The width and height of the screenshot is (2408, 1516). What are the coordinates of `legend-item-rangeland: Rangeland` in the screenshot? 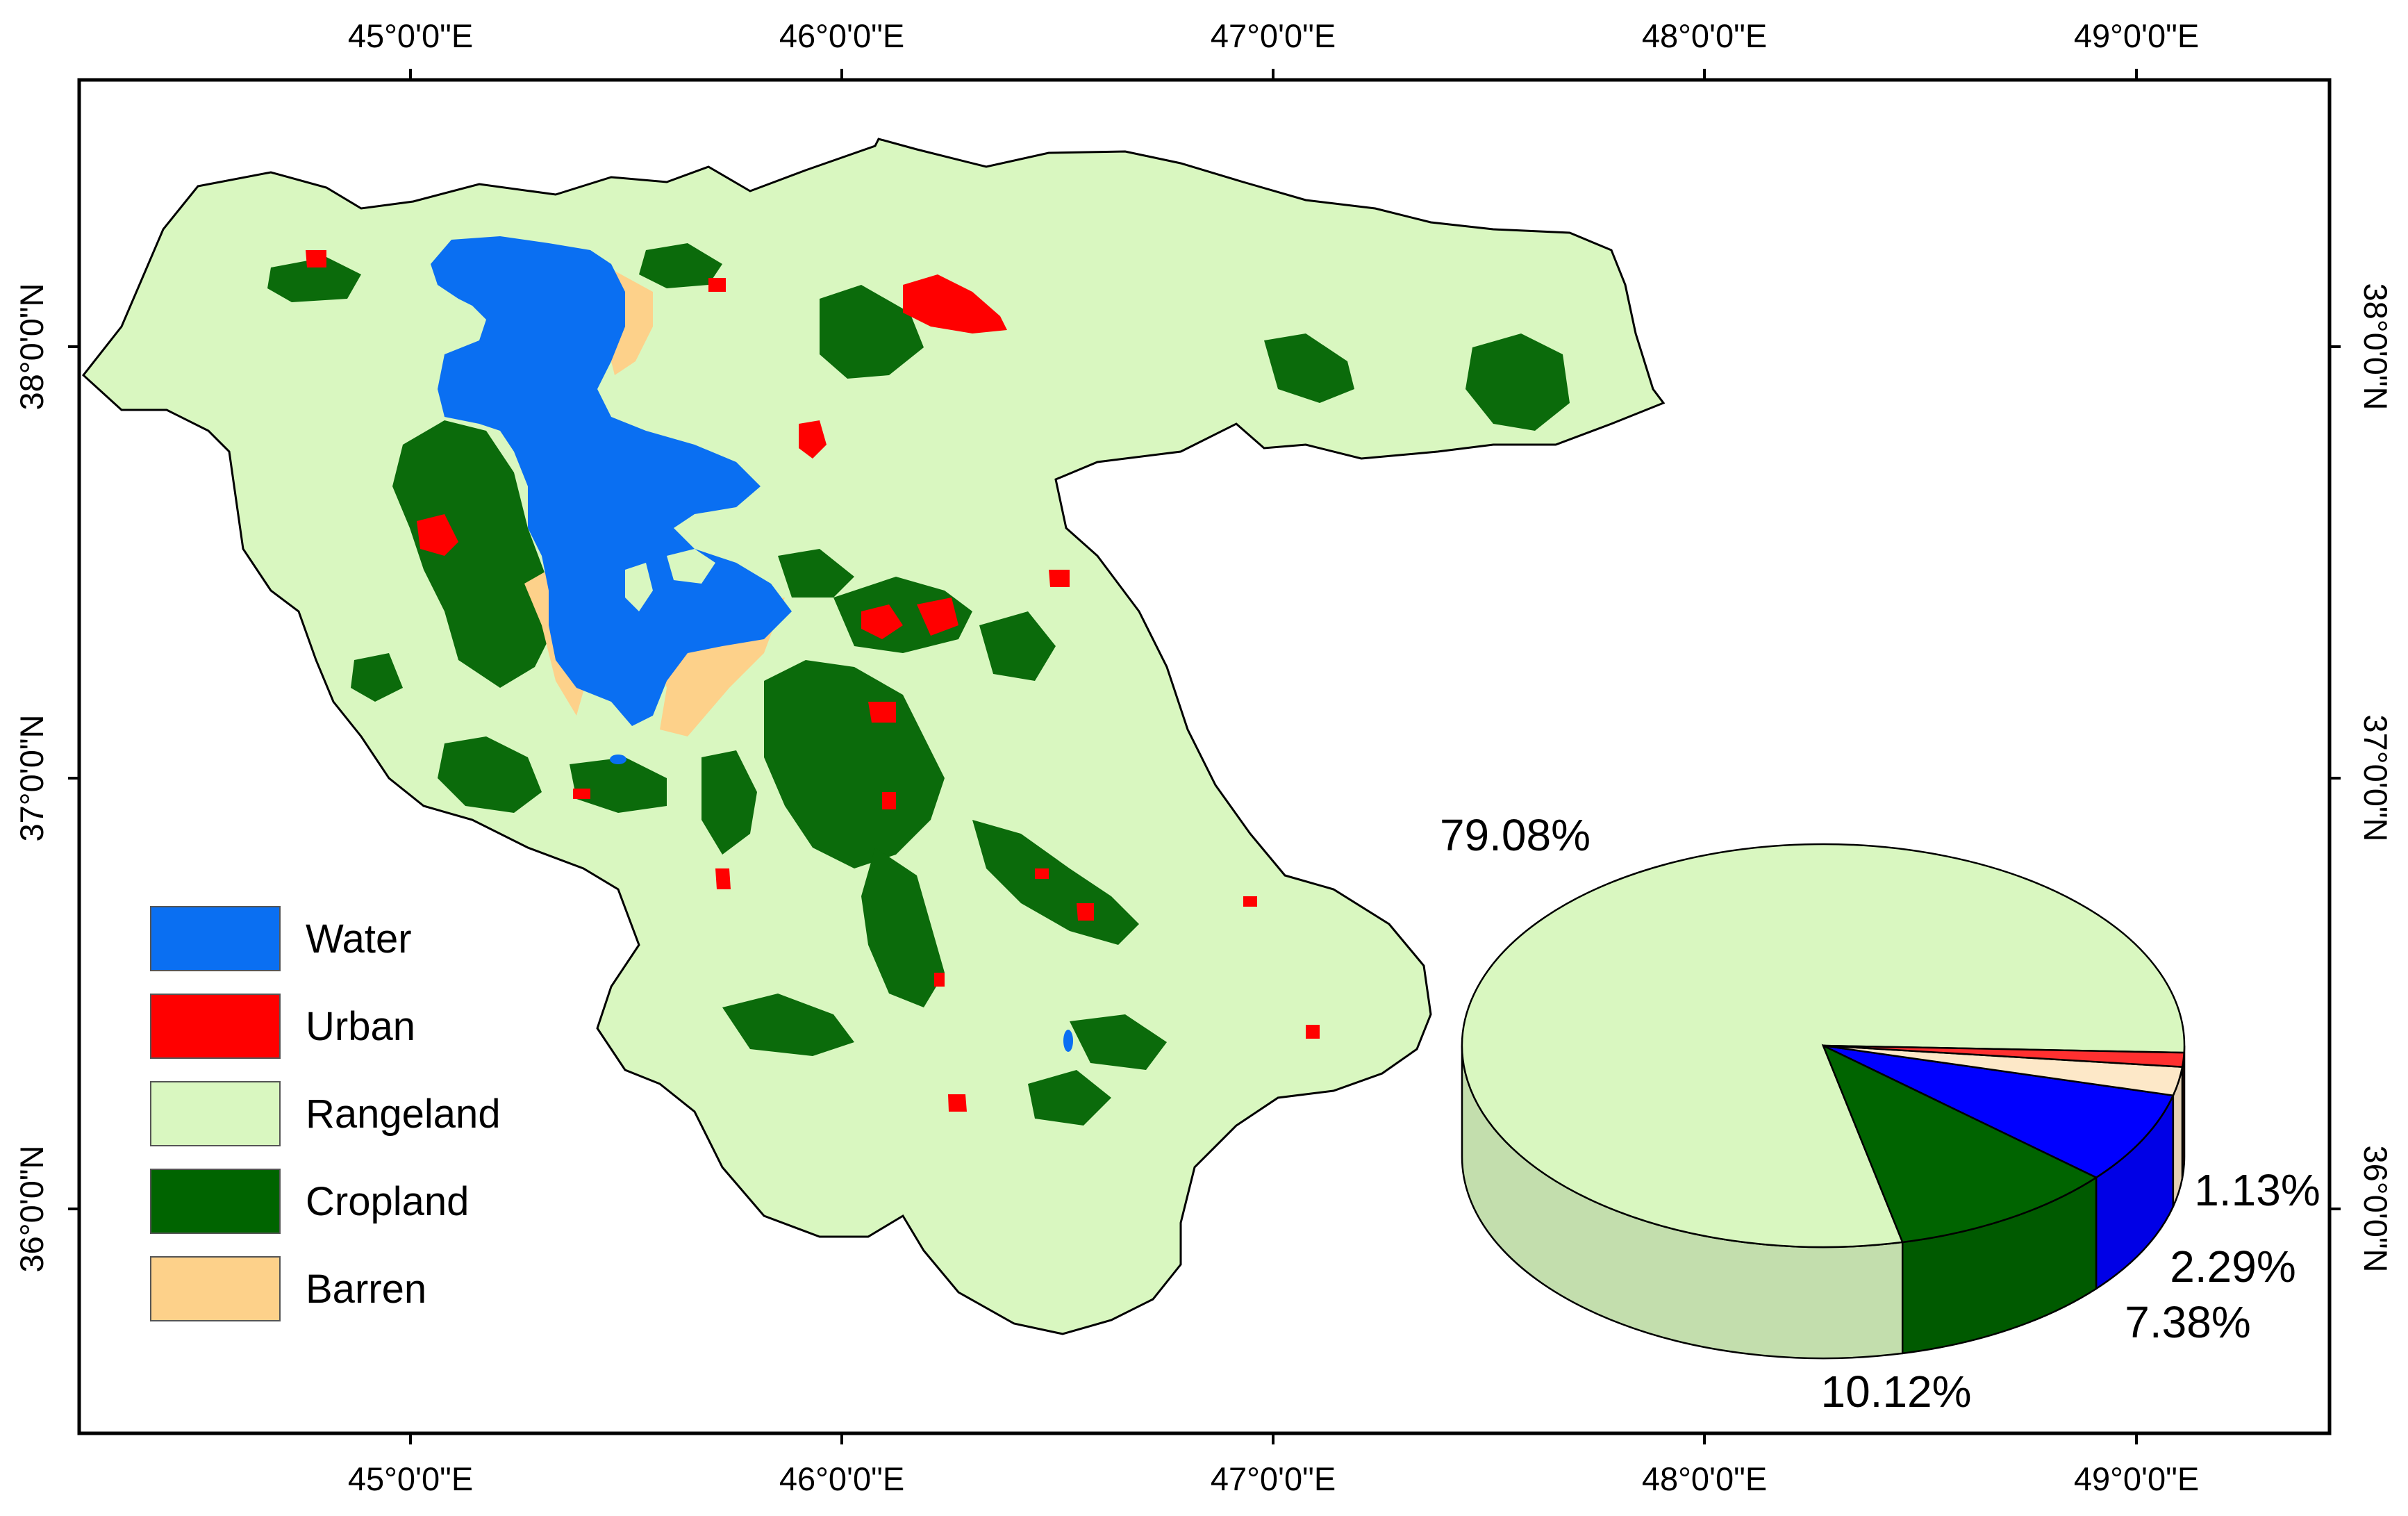 It's located at (344, 1113).